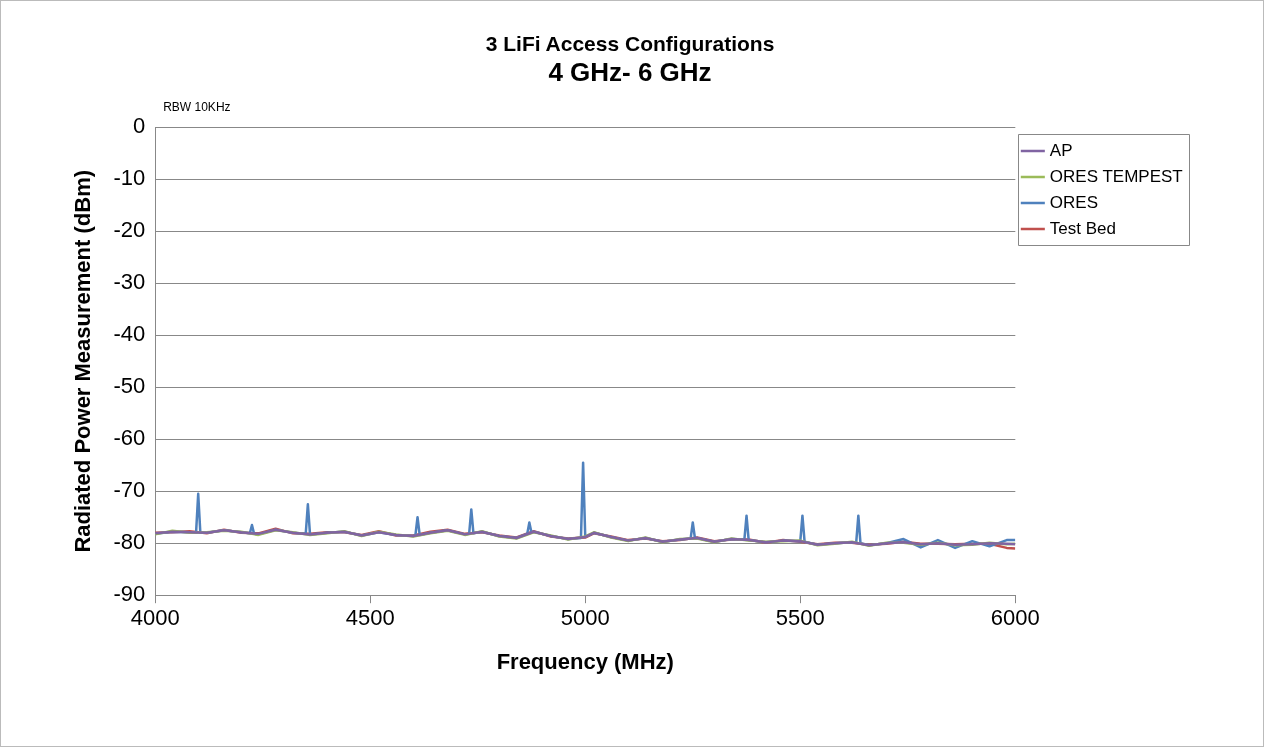 The height and width of the screenshot is (747, 1264). Describe the element at coordinates (1015, 618) in the screenshot. I see `x-tick-label: 6000` at that location.